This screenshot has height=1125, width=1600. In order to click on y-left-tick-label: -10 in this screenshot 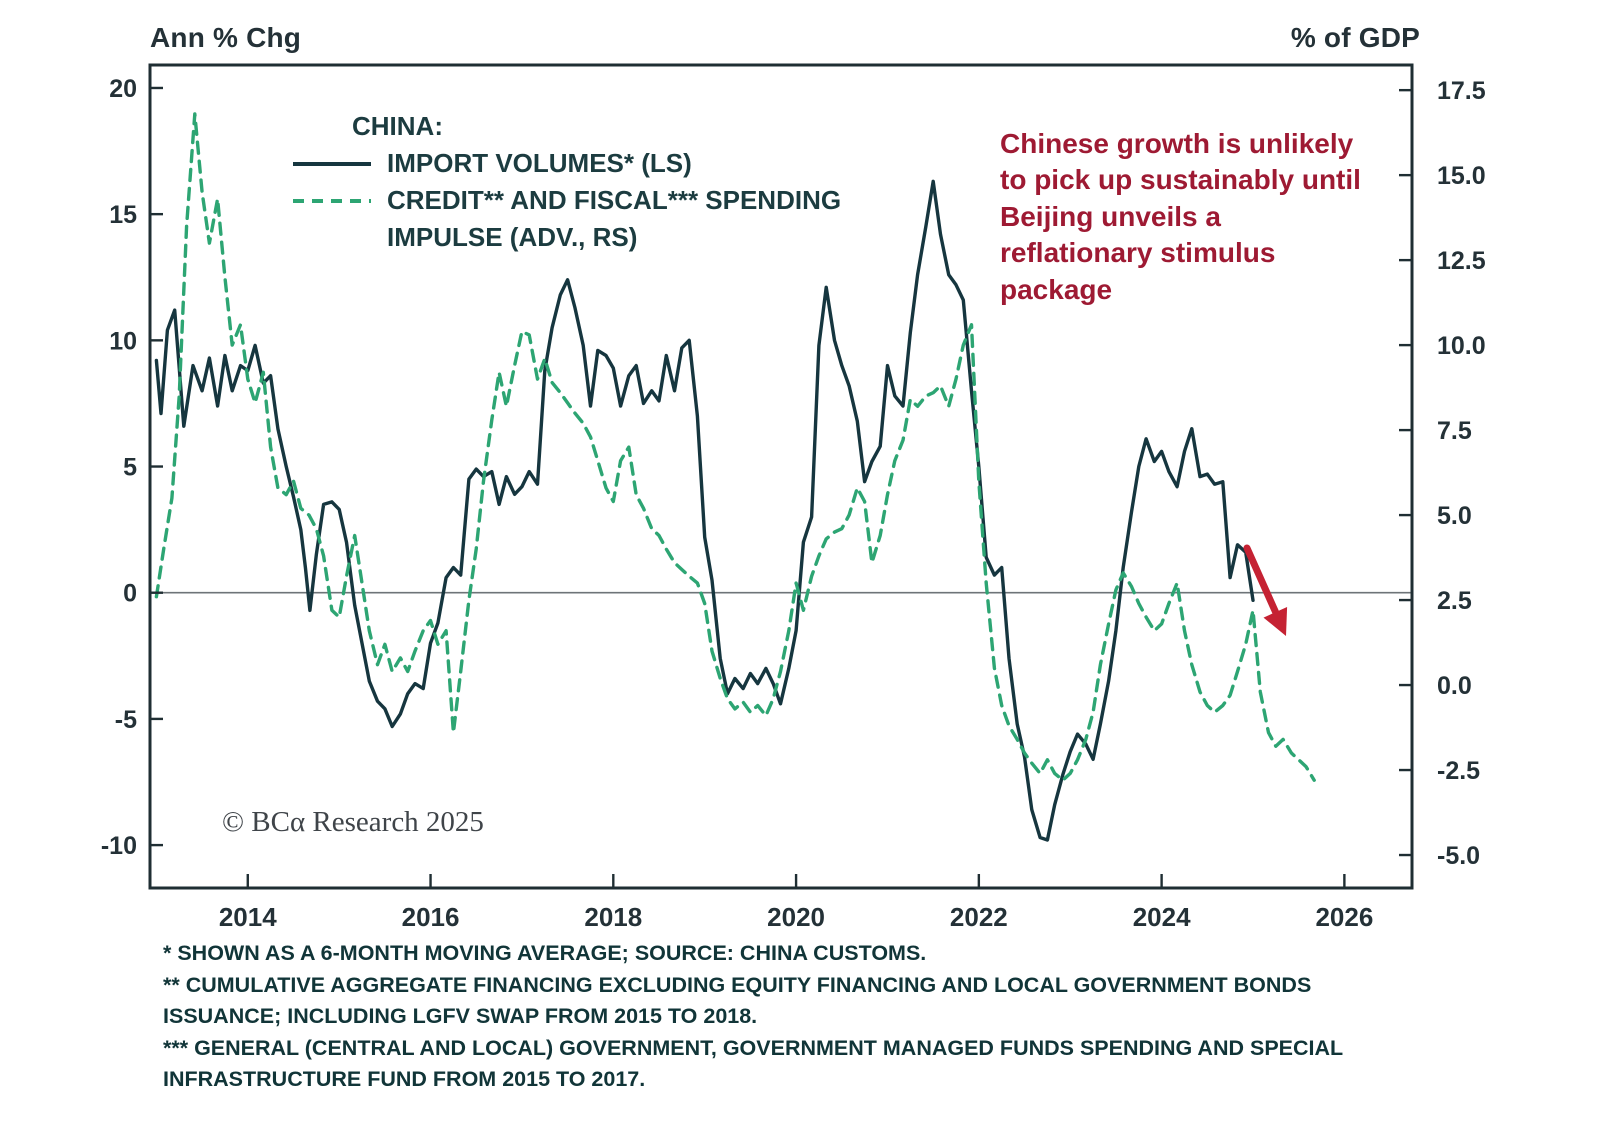, I will do `click(119, 846)`.